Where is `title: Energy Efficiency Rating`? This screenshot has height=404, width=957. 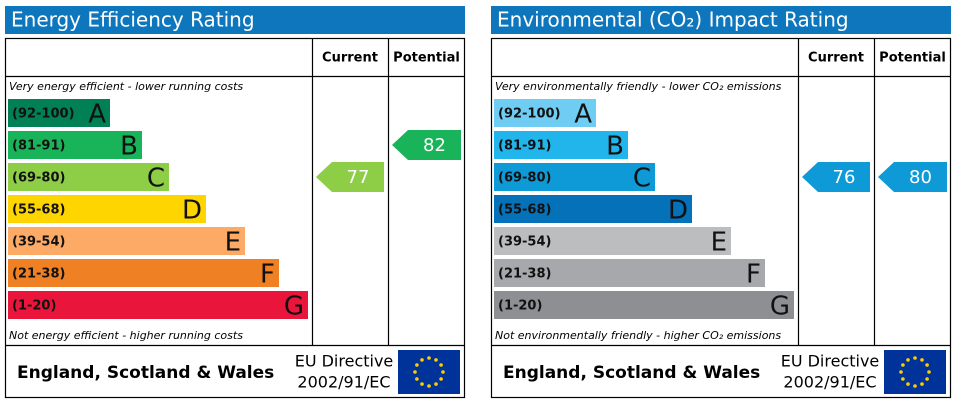
title: Energy Efficiency Rating is located at coordinates (133, 20).